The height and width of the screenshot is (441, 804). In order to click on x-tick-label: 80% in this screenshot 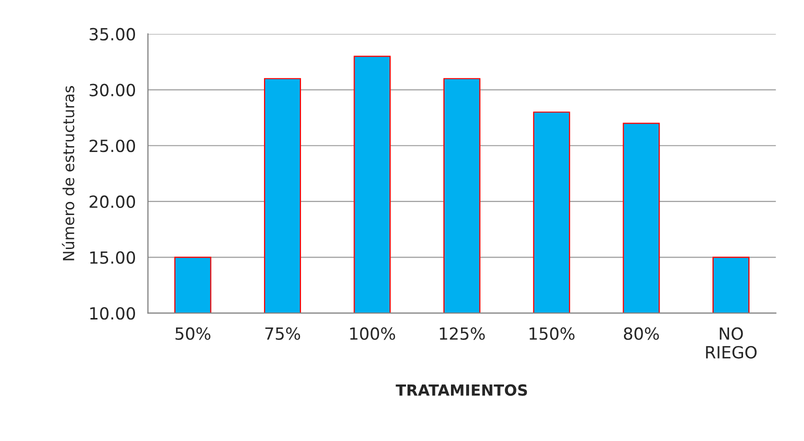, I will do `click(641, 333)`.